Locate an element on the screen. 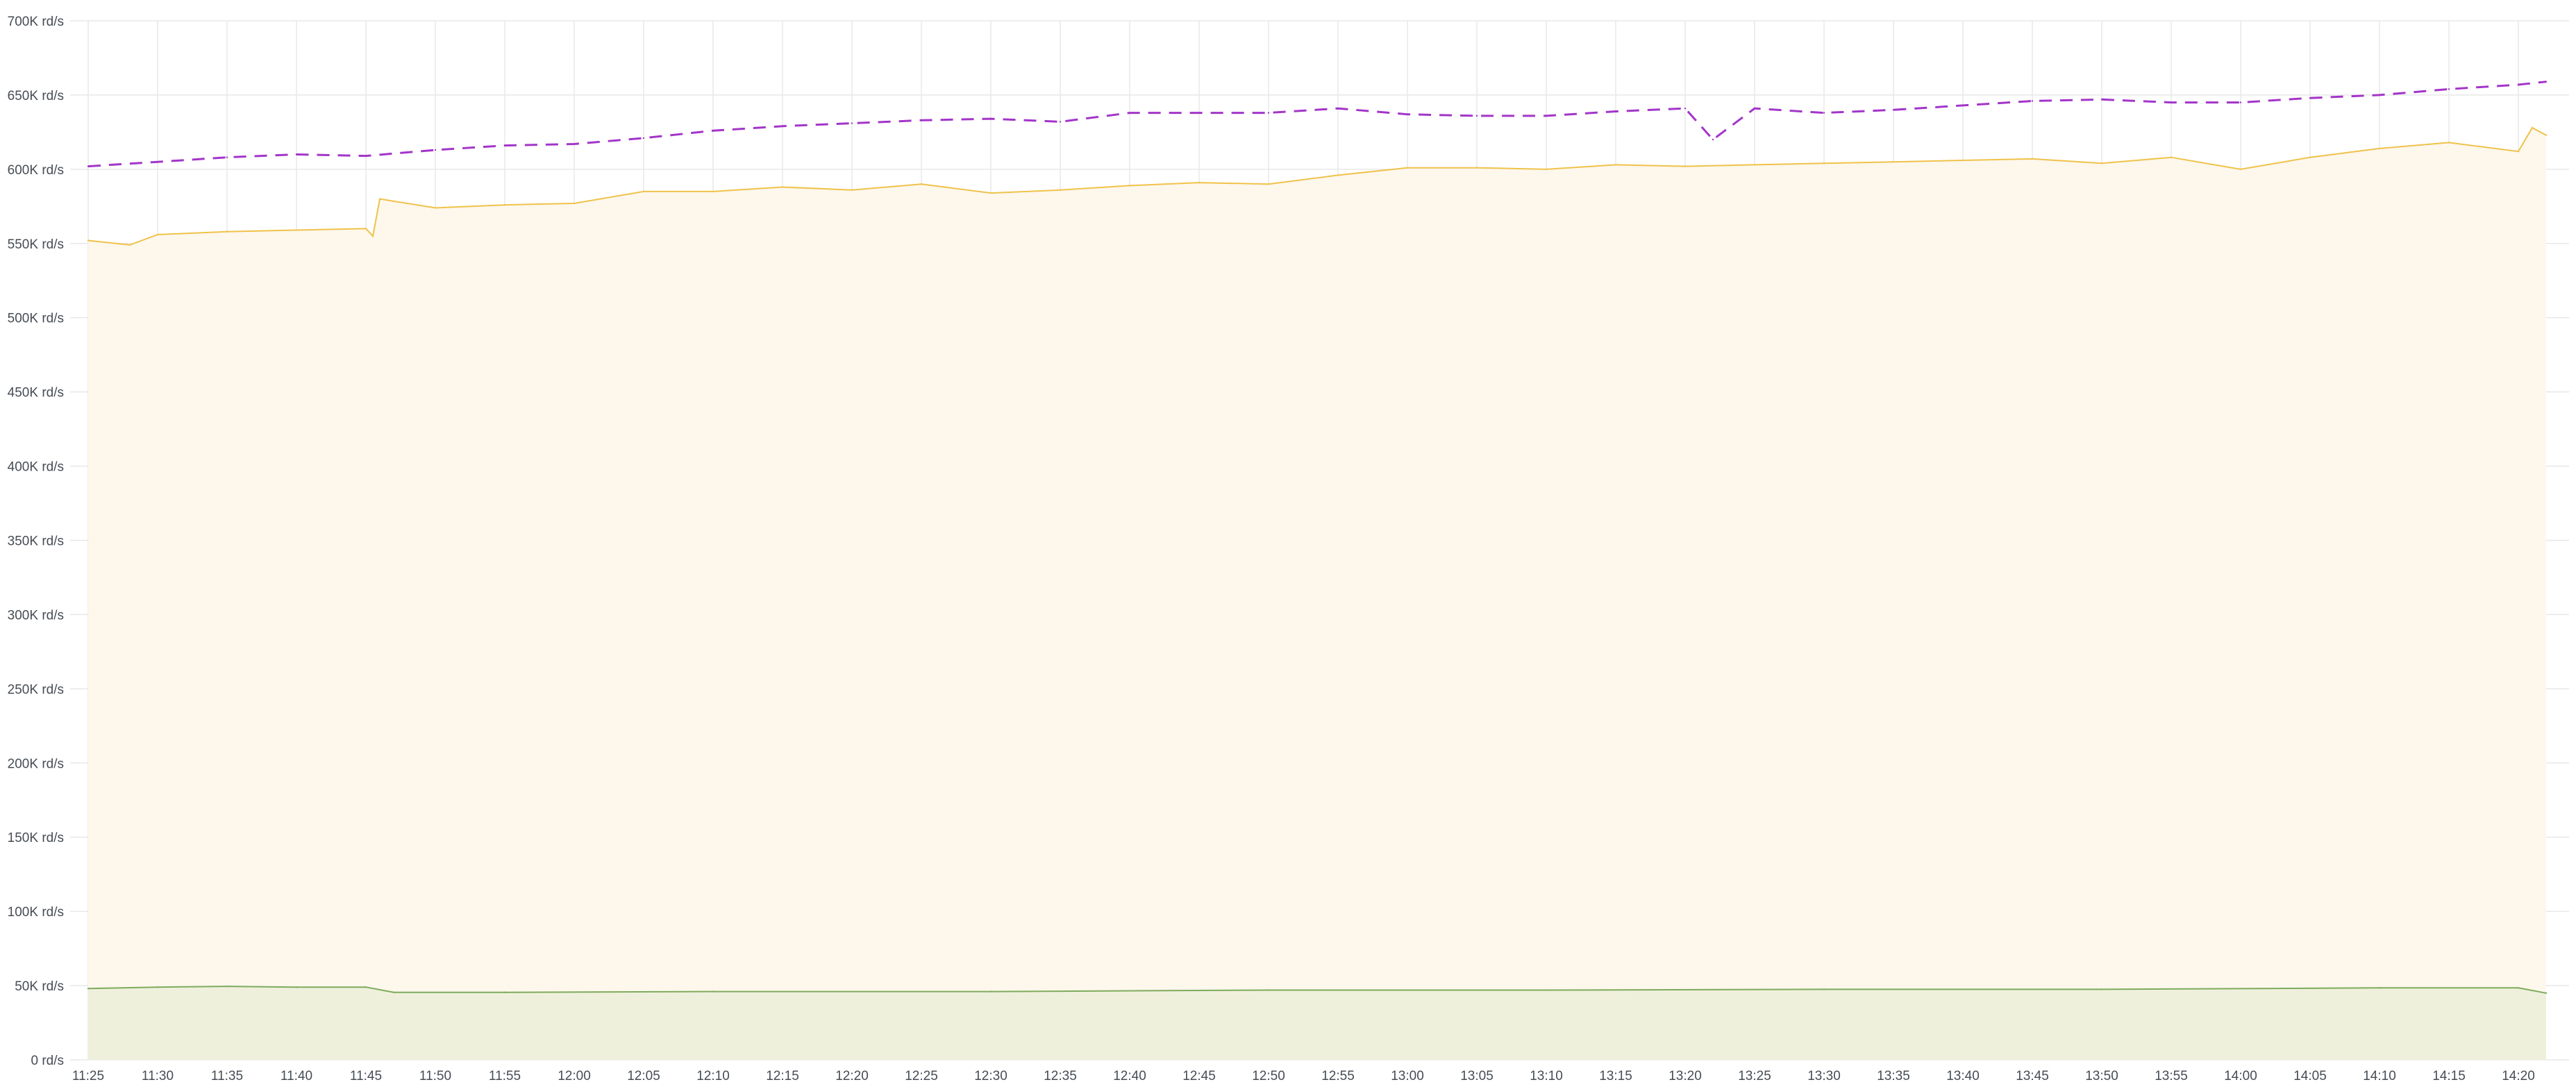 Image resolution: width=2576 pixels, height=1089 pixels. series-line-dashed is located at coordinates (1317, 124).